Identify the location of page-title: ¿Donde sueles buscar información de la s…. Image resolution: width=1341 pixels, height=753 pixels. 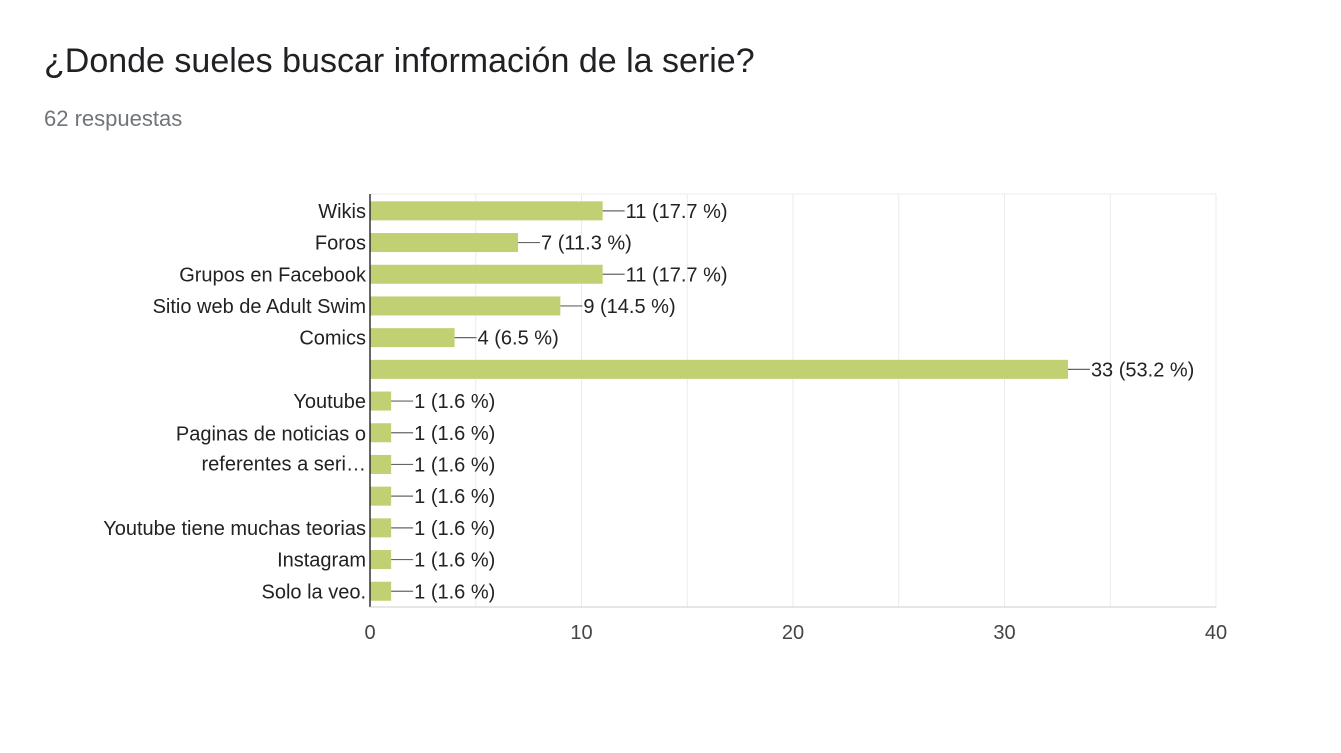
(399, 61).